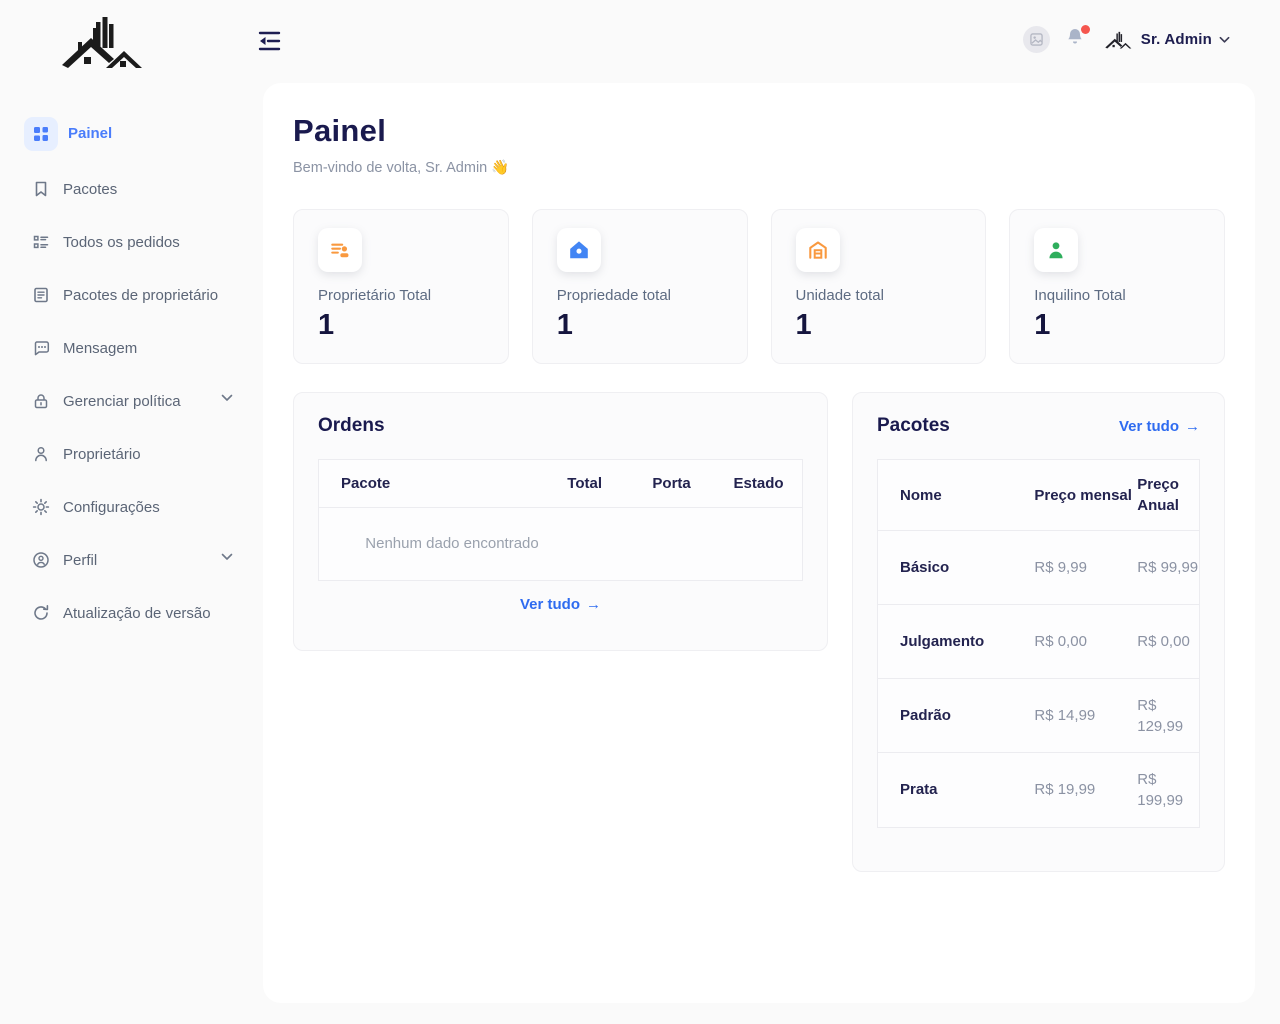  Describe the element at coordinates (1060, 567) in the screenshot. I see `package-monthly-price: R$ 9,99` at that location.